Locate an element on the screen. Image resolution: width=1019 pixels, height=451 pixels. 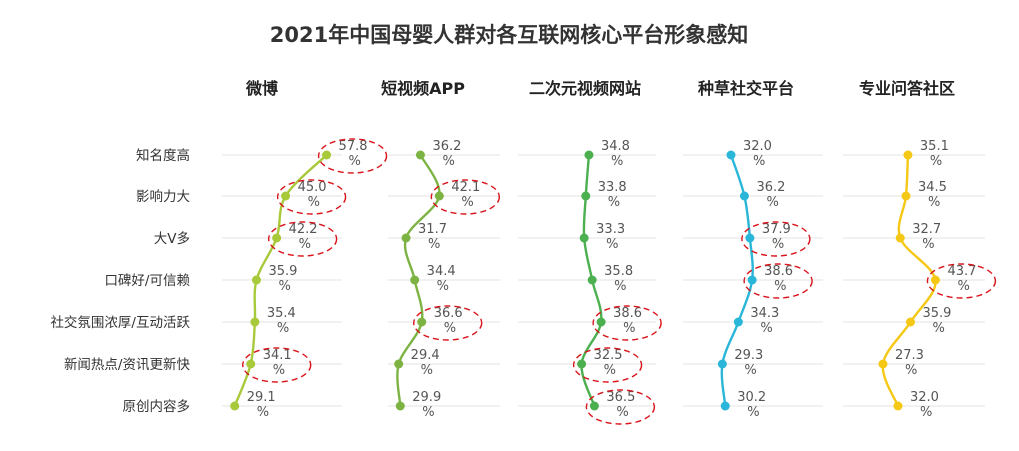
panel-title: 专业问答社区 is located at coordinates (907, 88).